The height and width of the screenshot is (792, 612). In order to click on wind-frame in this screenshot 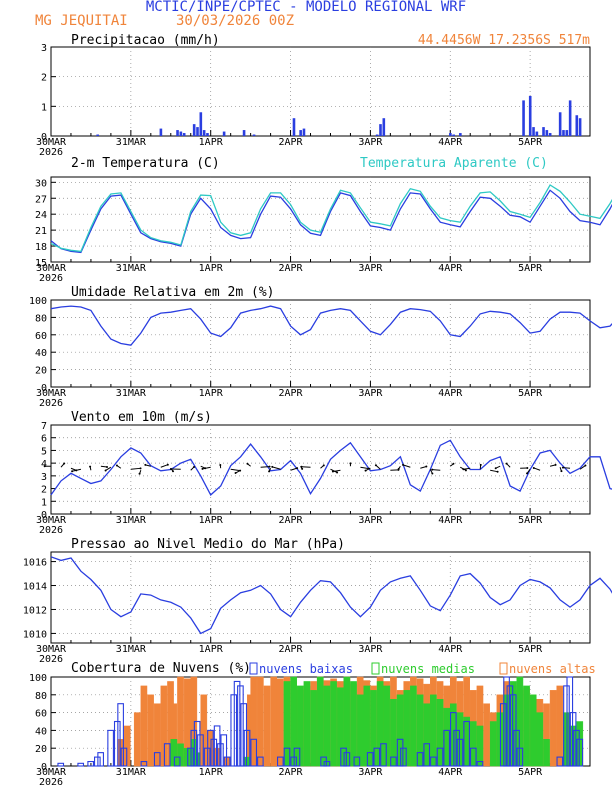, I will do `click(320, 469)`.